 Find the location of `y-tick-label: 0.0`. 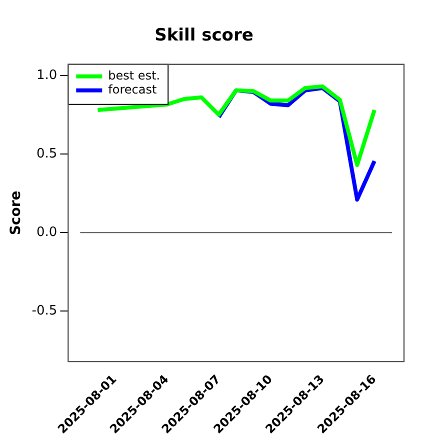

y-tick-label: 0.0 is located at coordinates (47, 232).